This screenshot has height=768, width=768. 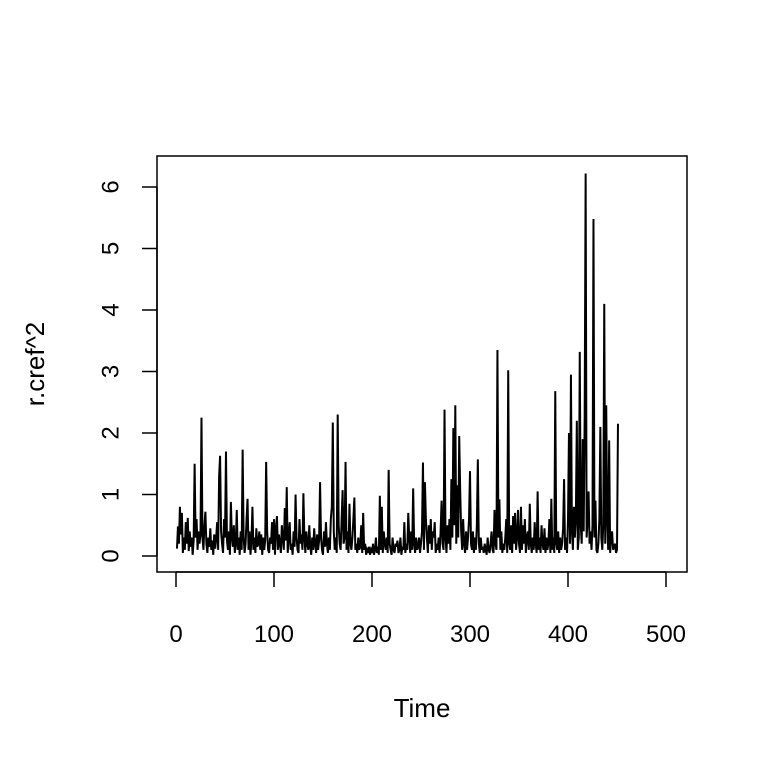 I want to click on x-tick-label: 400, so click(x=568, y=634).